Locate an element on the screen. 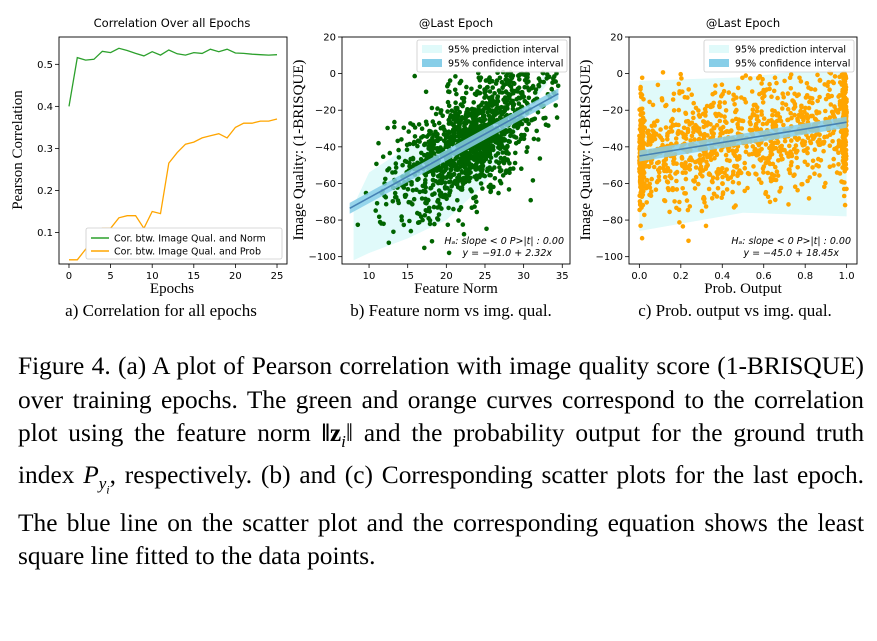 The image size is (877, 641). b-ytick-label: 20 is located at coordinates (329, 38).